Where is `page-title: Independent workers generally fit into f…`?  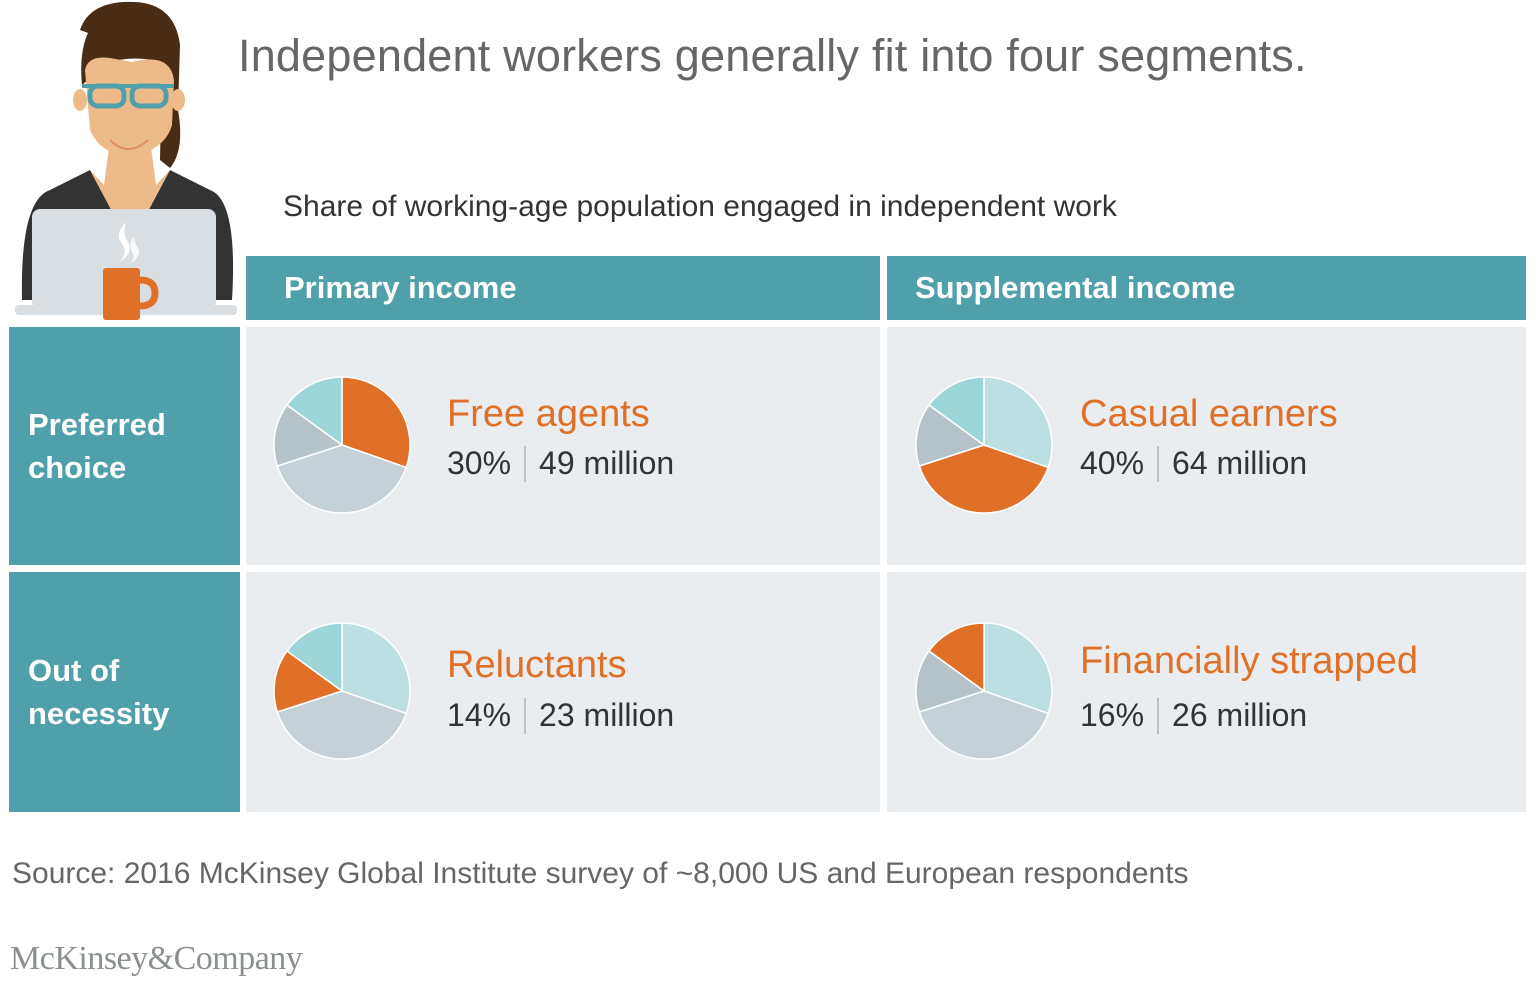 page-title: Independent workers generally fit into f… is located at coordinates (772, 55).